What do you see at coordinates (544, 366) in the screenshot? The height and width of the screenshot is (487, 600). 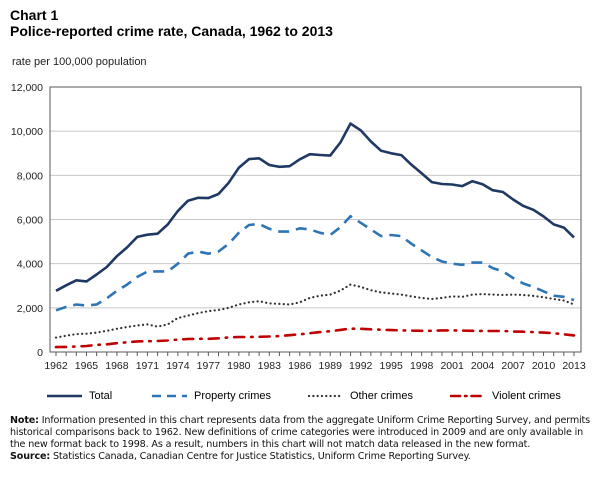 I see `x-tick-label: 2010` at bounding box center [544, 366].